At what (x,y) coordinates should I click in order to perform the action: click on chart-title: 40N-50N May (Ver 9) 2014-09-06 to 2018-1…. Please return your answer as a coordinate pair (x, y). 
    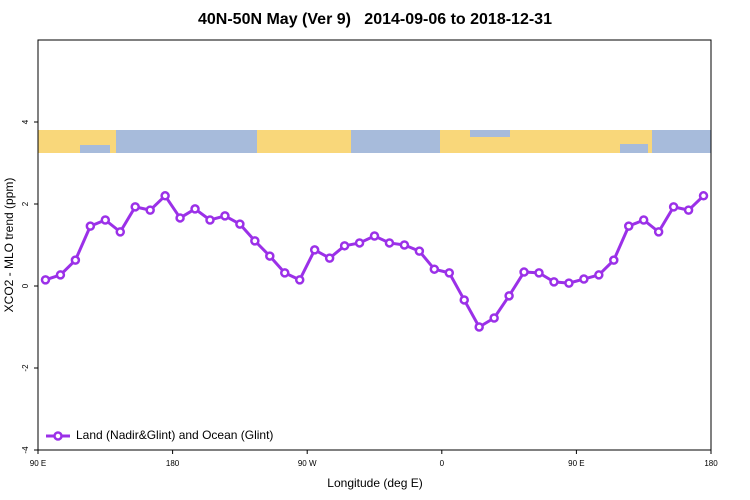
    Looking at the image, I should click on (375, 19).